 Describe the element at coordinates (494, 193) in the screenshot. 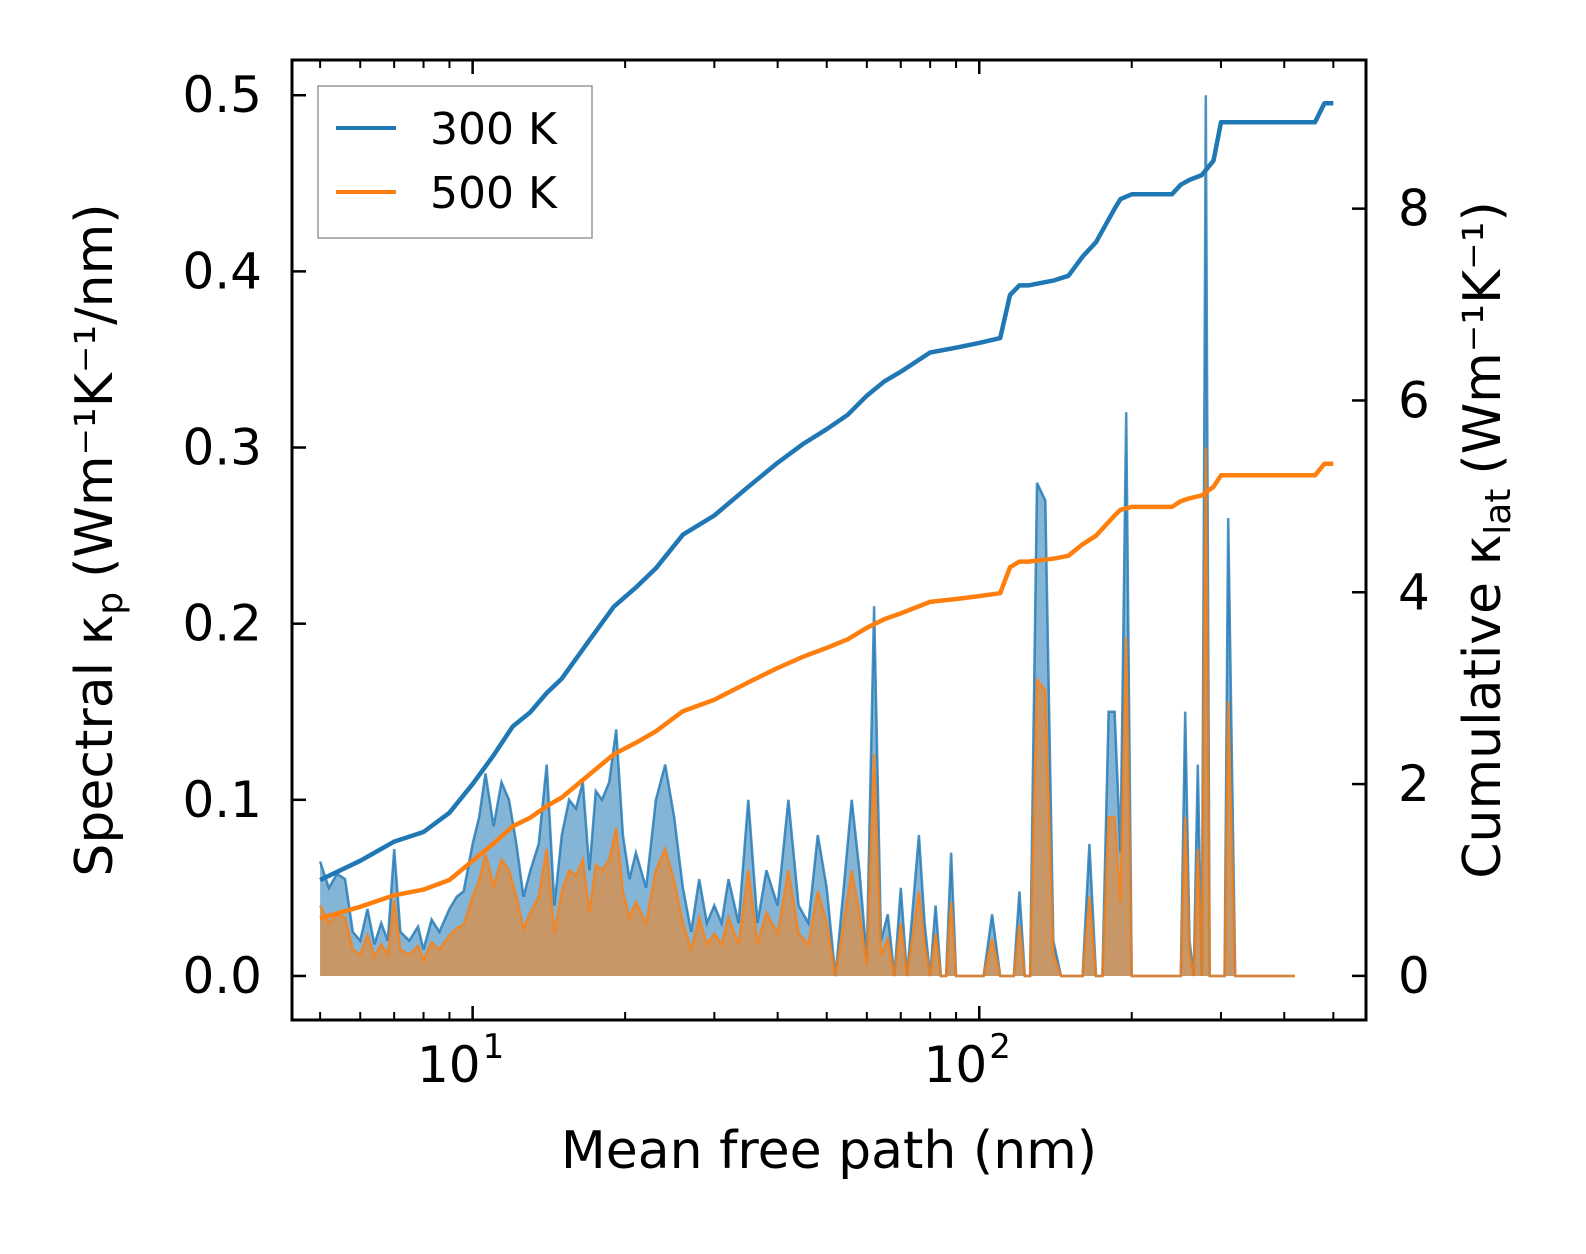

I see `legend-label-500K: 500 K` at that location.